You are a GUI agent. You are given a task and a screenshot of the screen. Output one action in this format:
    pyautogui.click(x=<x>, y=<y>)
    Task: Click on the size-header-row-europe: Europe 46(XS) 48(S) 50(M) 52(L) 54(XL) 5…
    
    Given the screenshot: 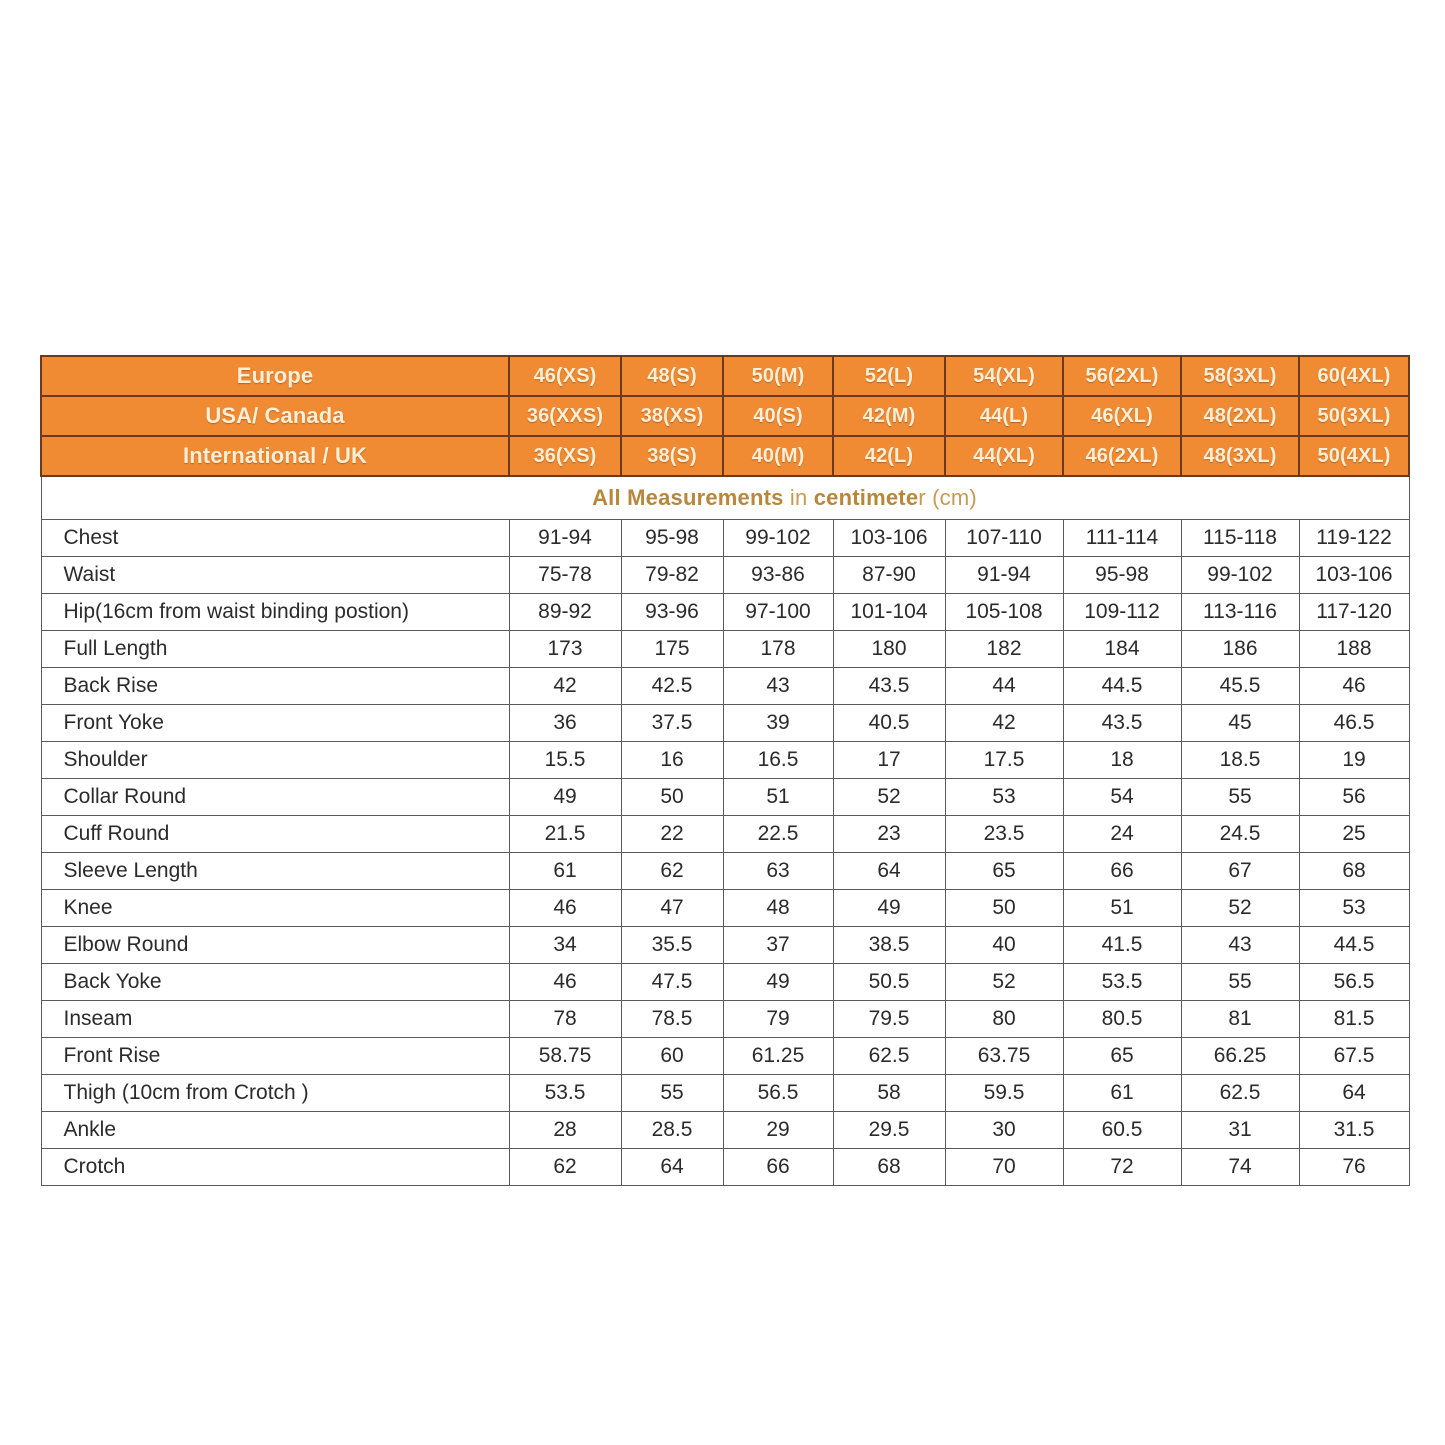 What is the action you would take?
    pyautogui.click(x=725, y=376)
    